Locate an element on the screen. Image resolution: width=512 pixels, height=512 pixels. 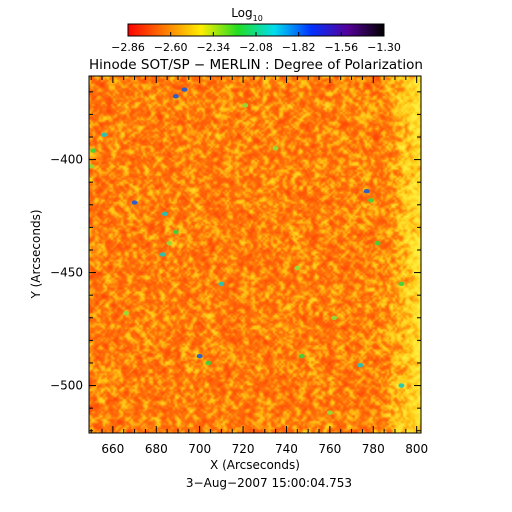
y-axis-label: Y (Arcseconds) is located at coordinates (36, 254).